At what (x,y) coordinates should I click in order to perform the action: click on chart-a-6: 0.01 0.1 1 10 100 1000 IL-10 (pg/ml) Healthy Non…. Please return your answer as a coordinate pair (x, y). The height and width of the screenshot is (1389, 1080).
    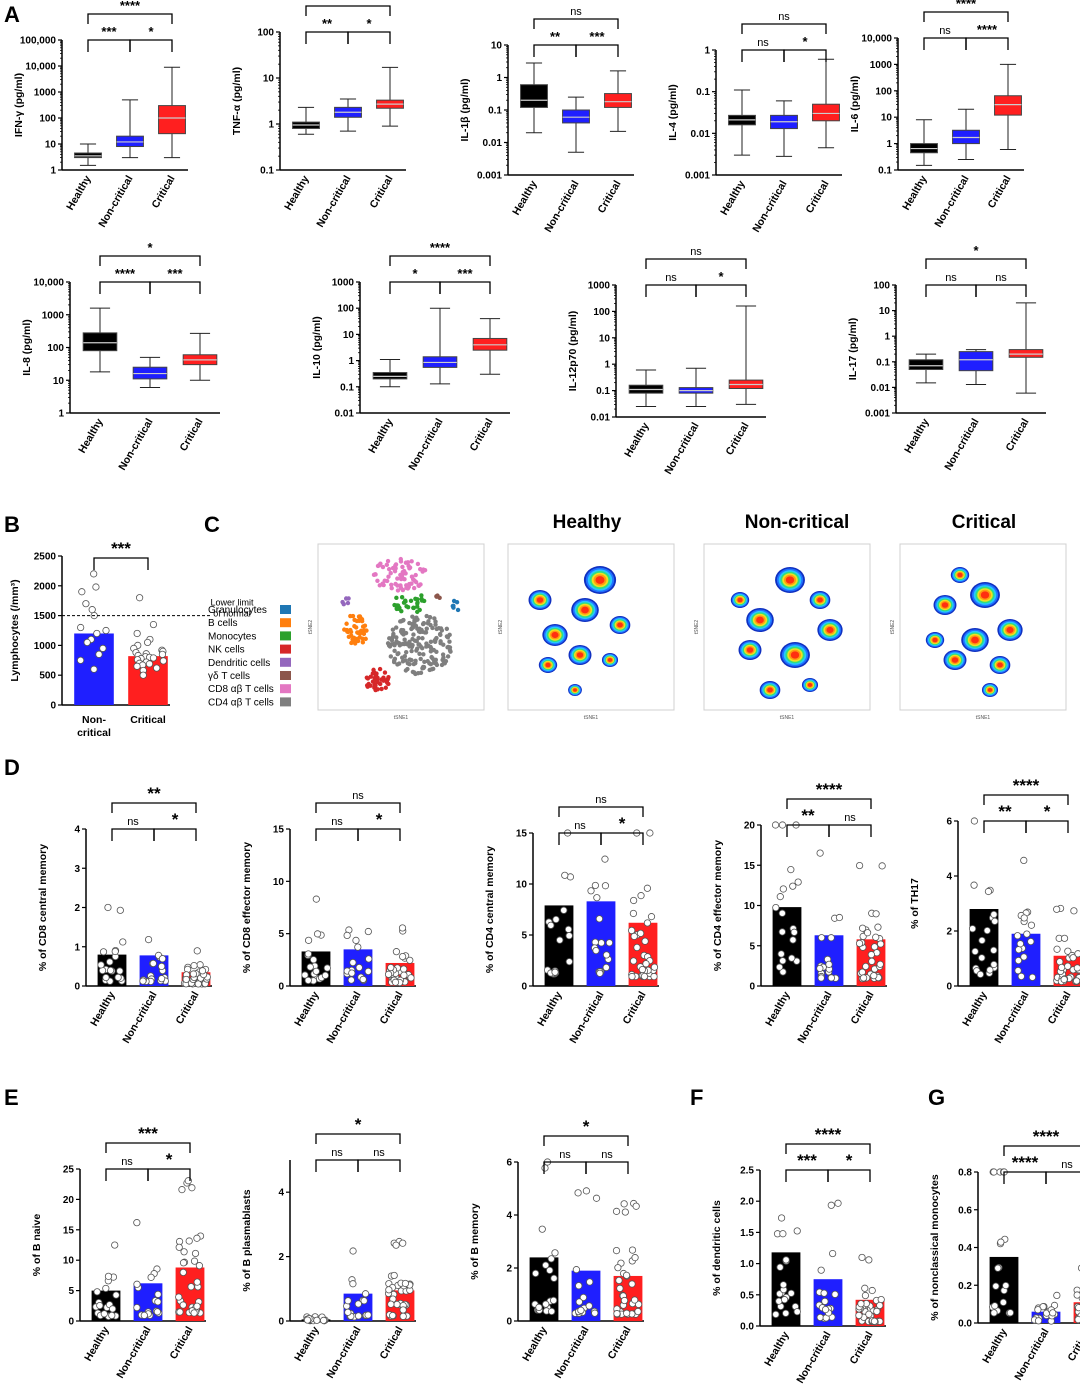
    Looking at the image, I should click on (410, 356).